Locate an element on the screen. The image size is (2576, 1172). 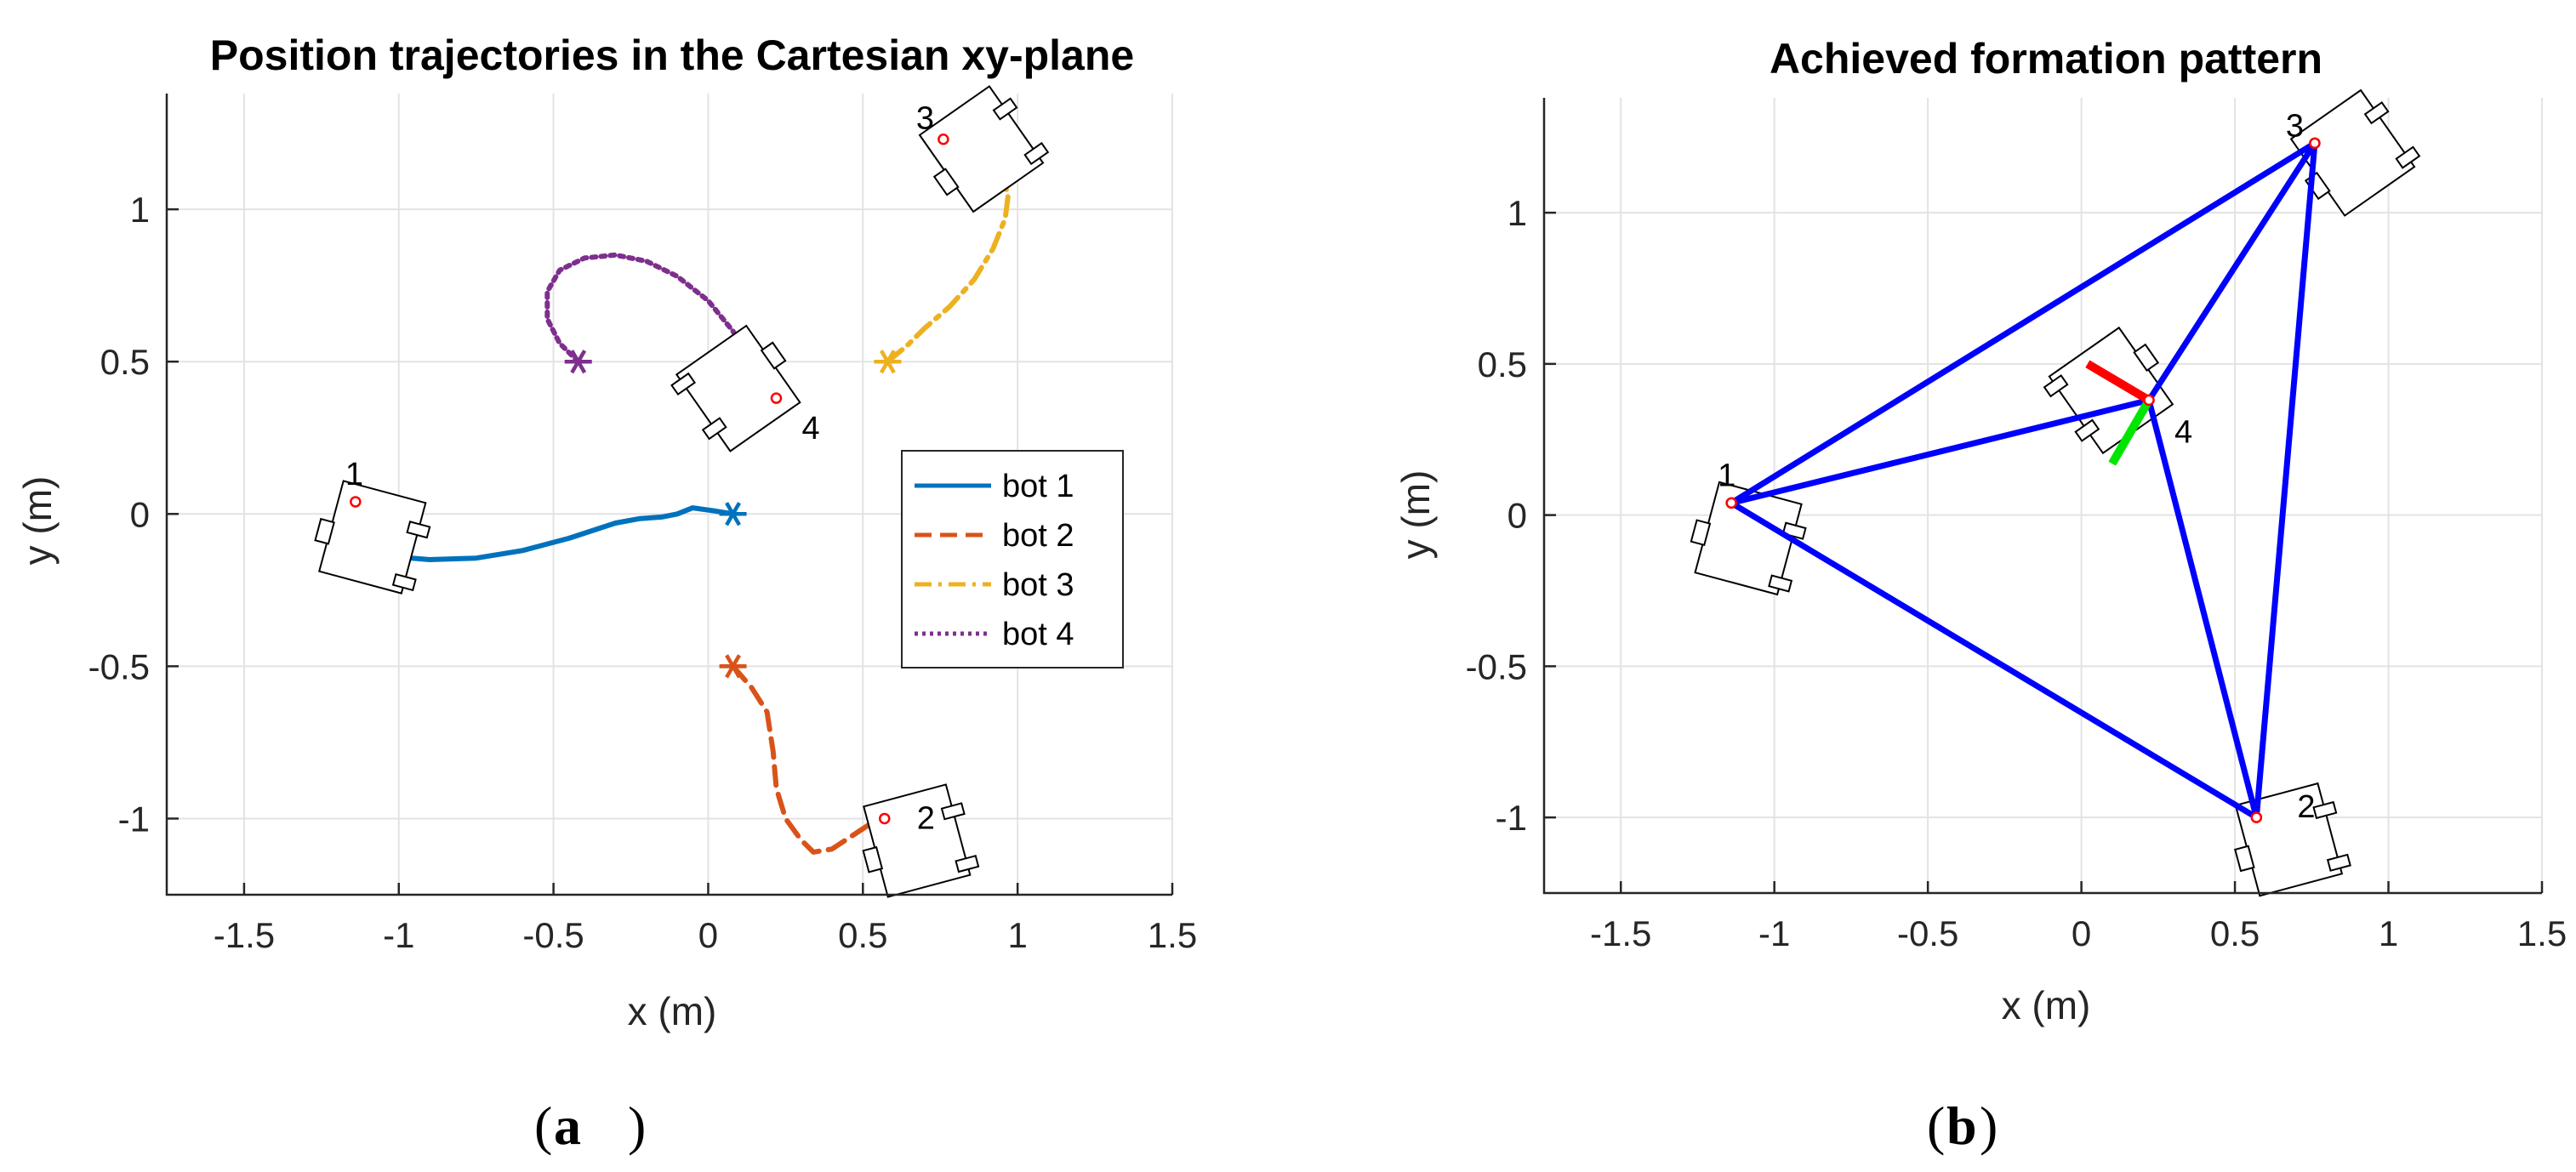
chart-a-ytick-label: 0.5 is located at coordinates (125, 362).